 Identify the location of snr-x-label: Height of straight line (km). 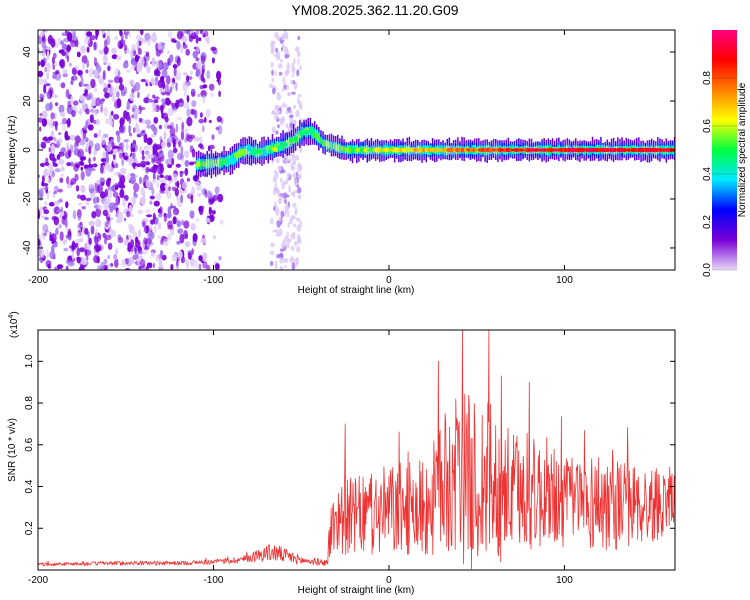
(356, 590).